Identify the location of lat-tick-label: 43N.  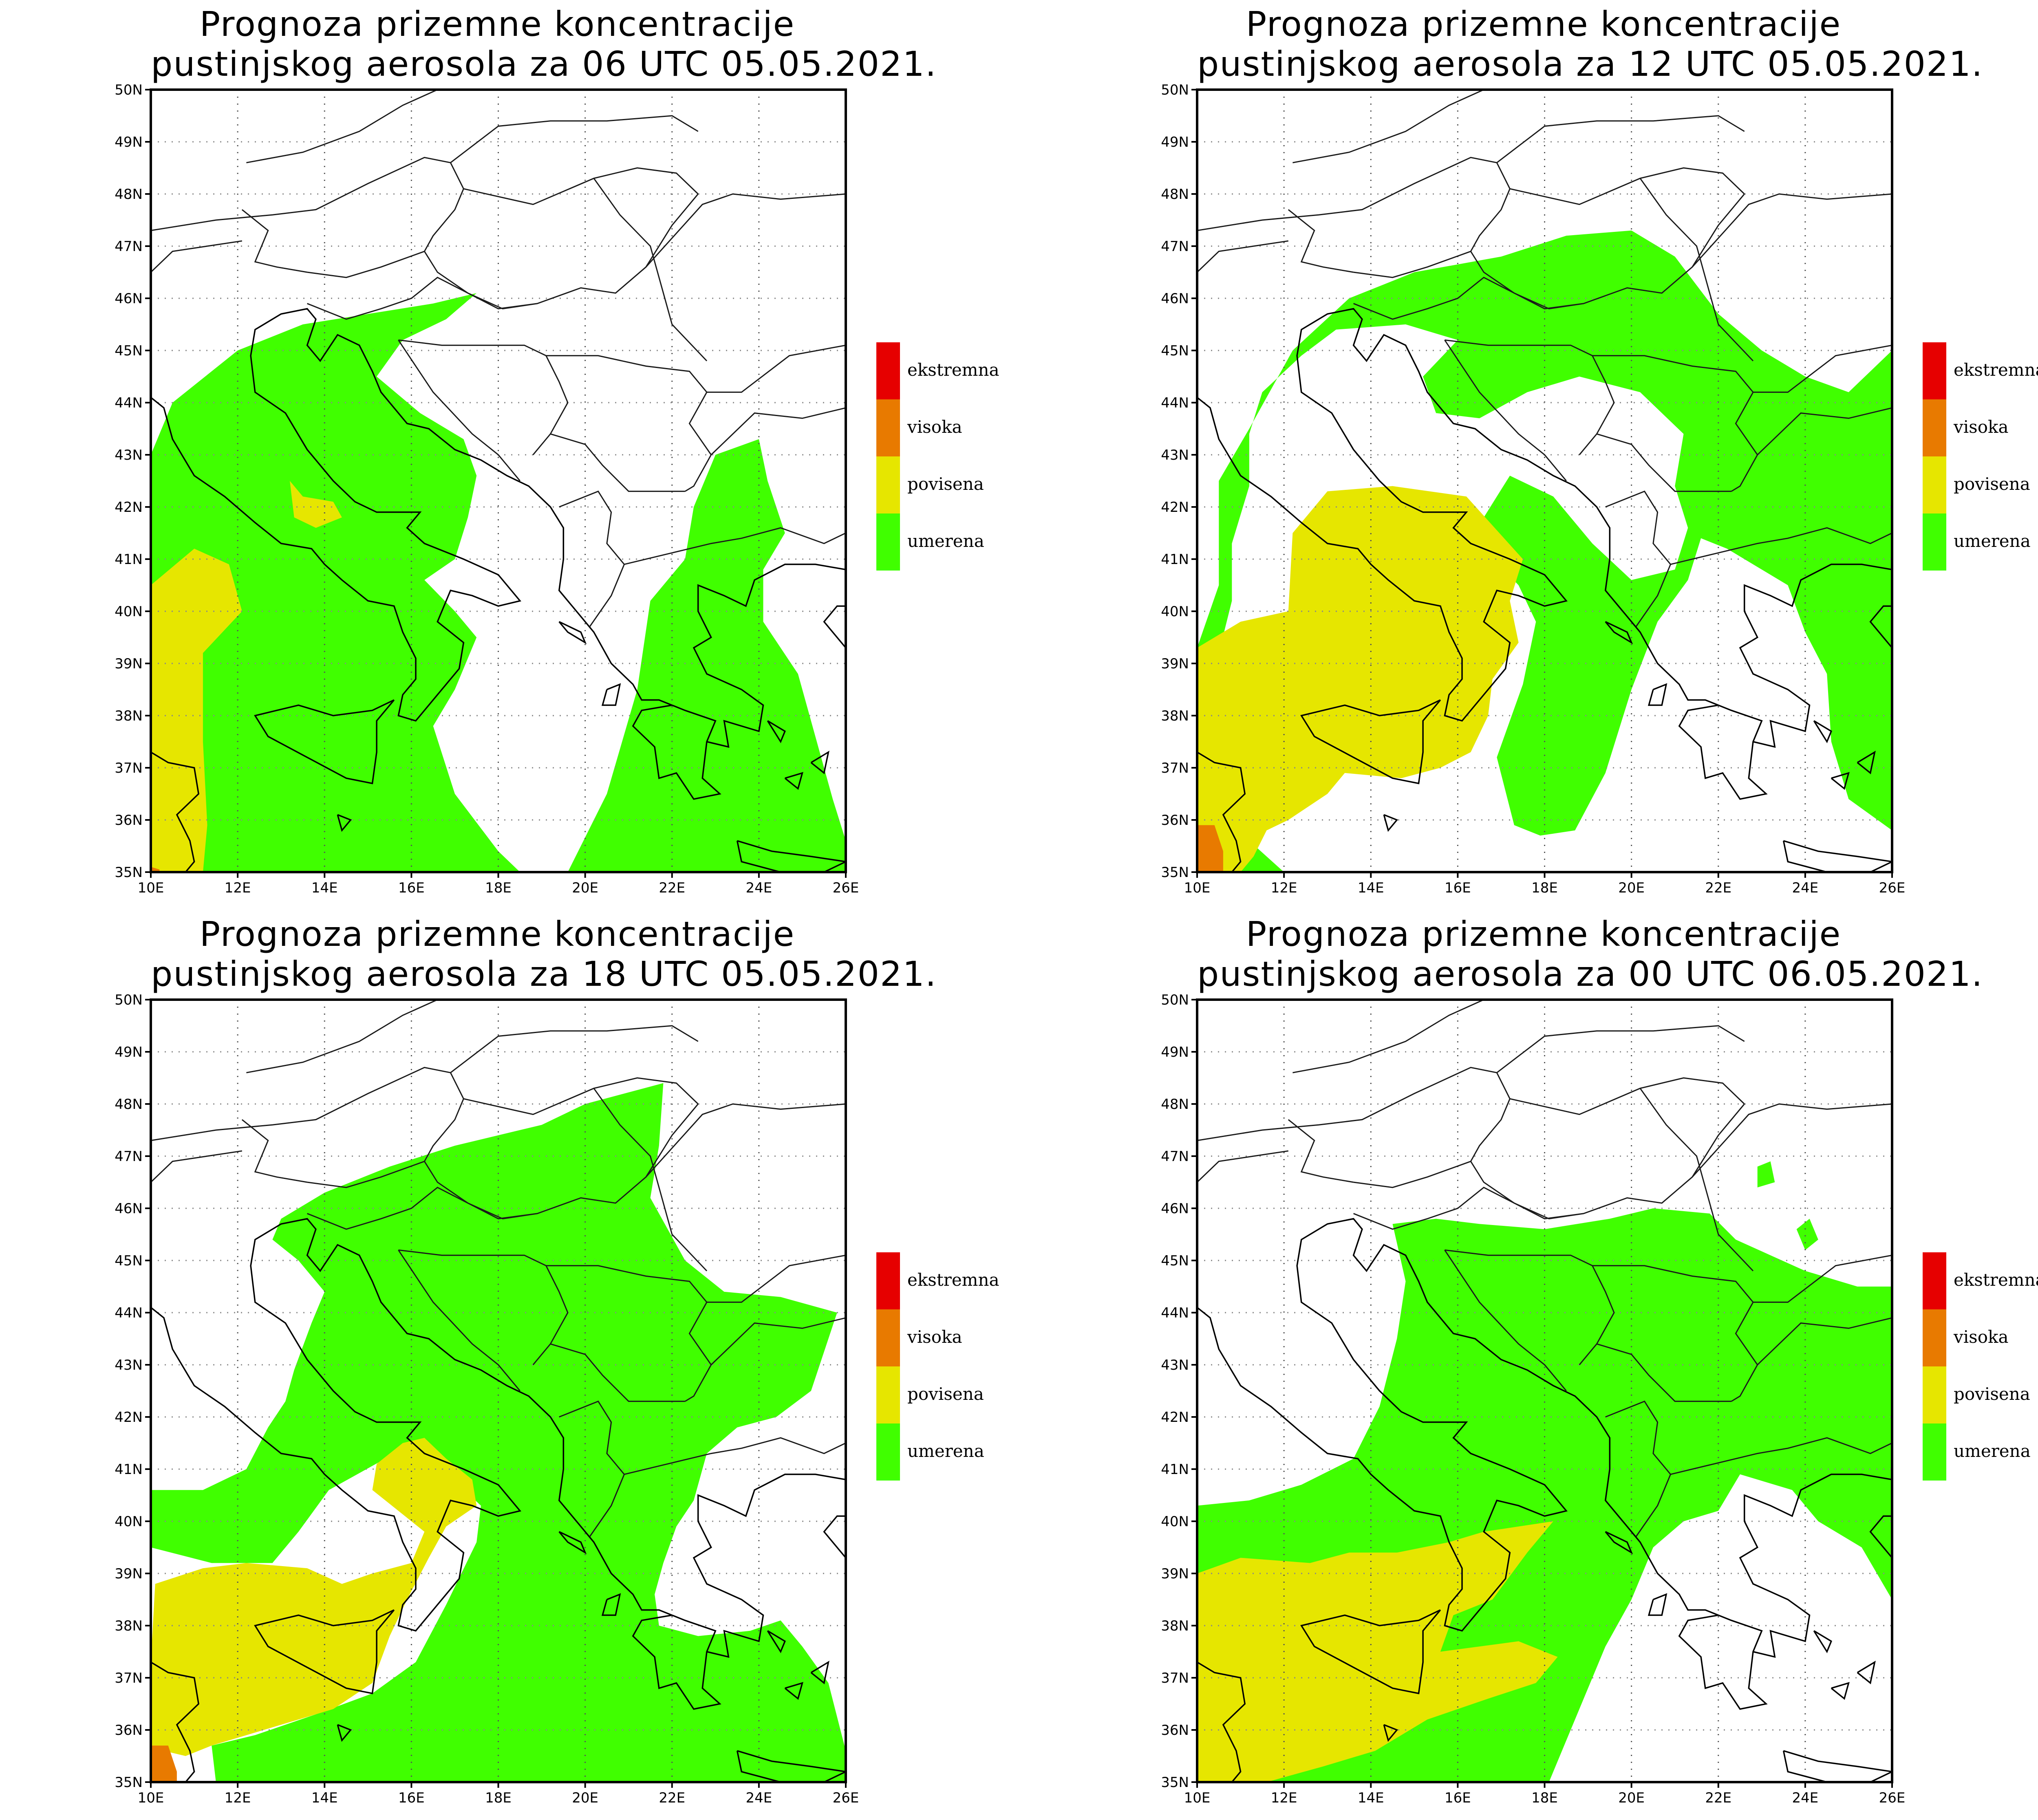
(129, 455).